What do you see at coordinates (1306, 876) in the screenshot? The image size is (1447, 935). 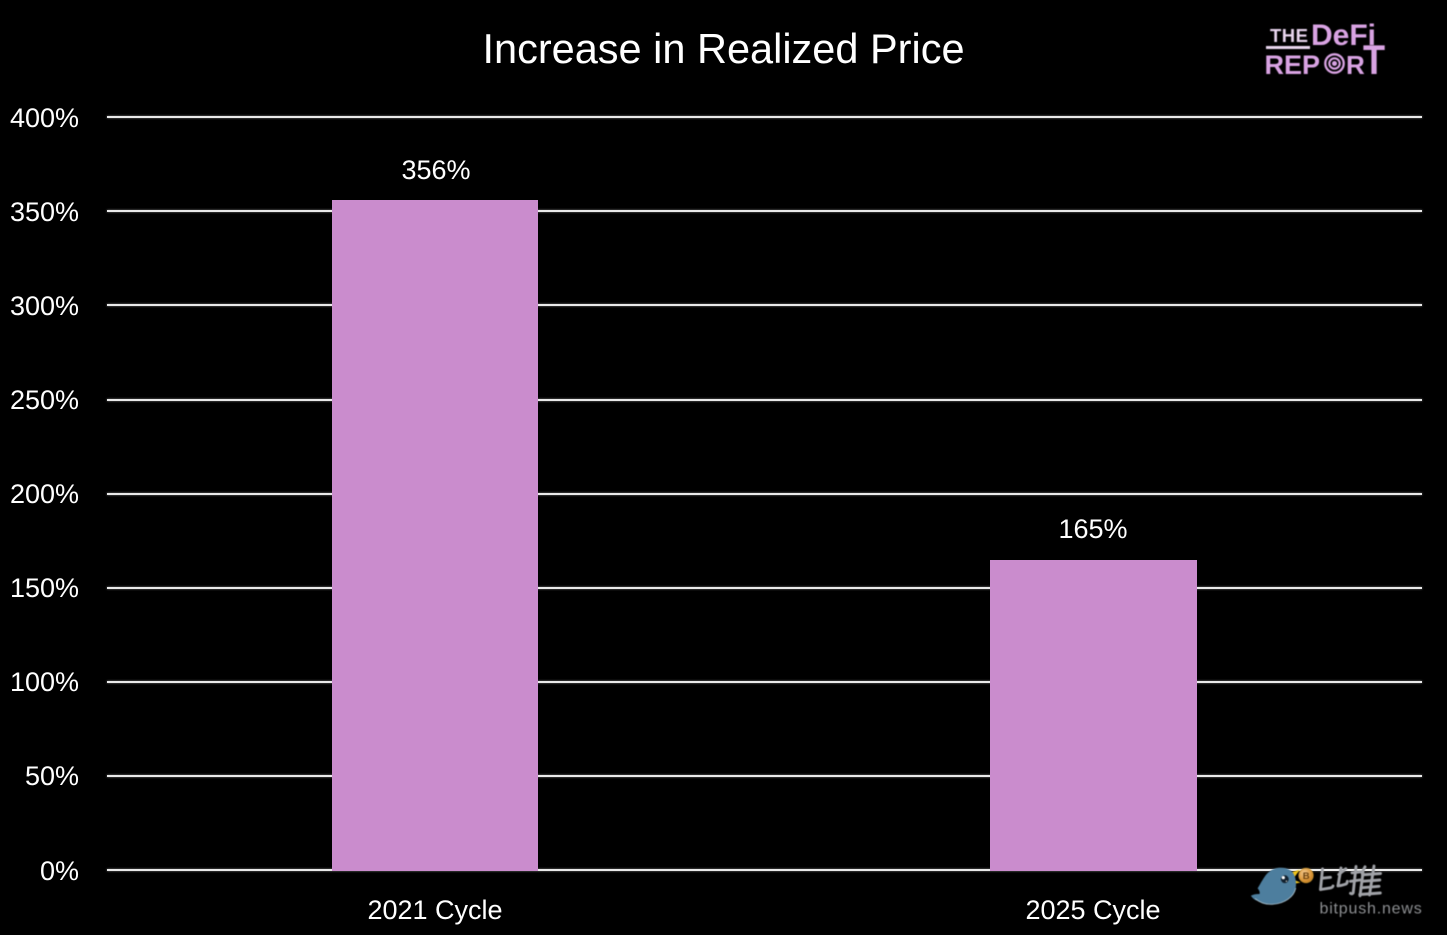 I see `svg-text: B` at bounding box center [1306, 876].